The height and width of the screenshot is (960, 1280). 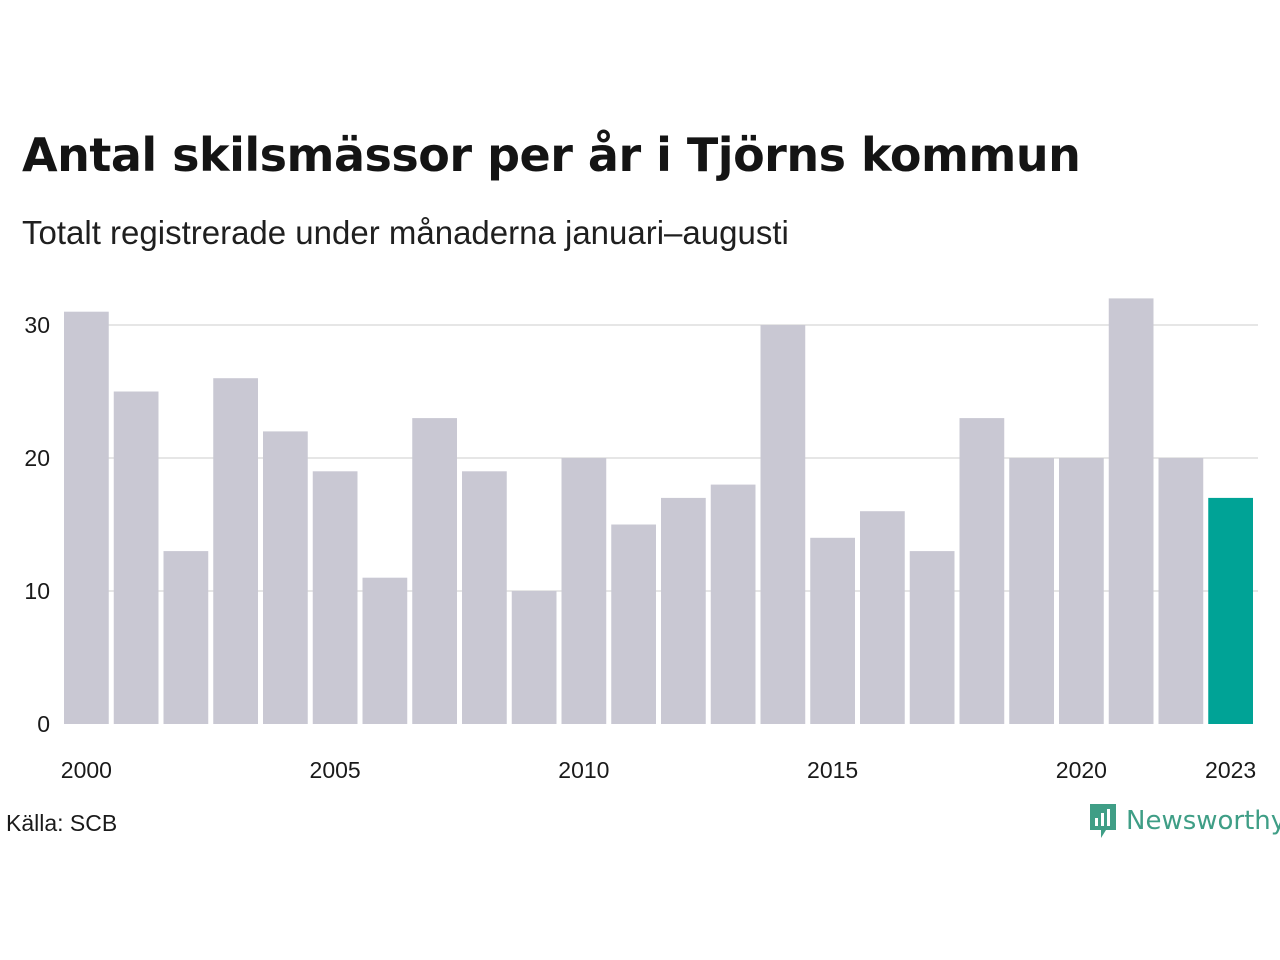 I want to click on bar-2008, so click(x=484, y=597).